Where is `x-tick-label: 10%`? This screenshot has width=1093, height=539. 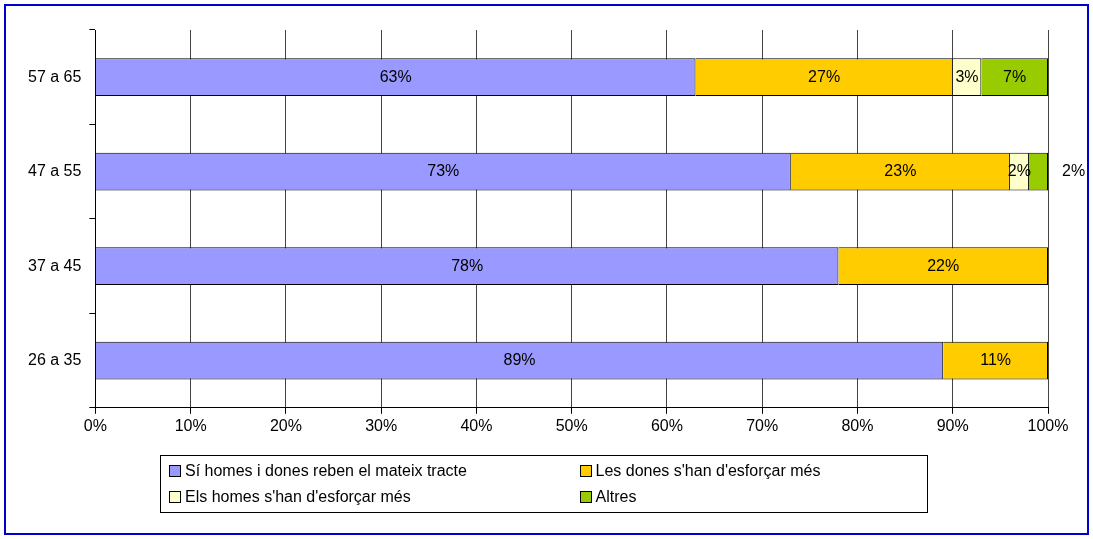
x-tick-label: 10% is located at coordinates (190, 425).